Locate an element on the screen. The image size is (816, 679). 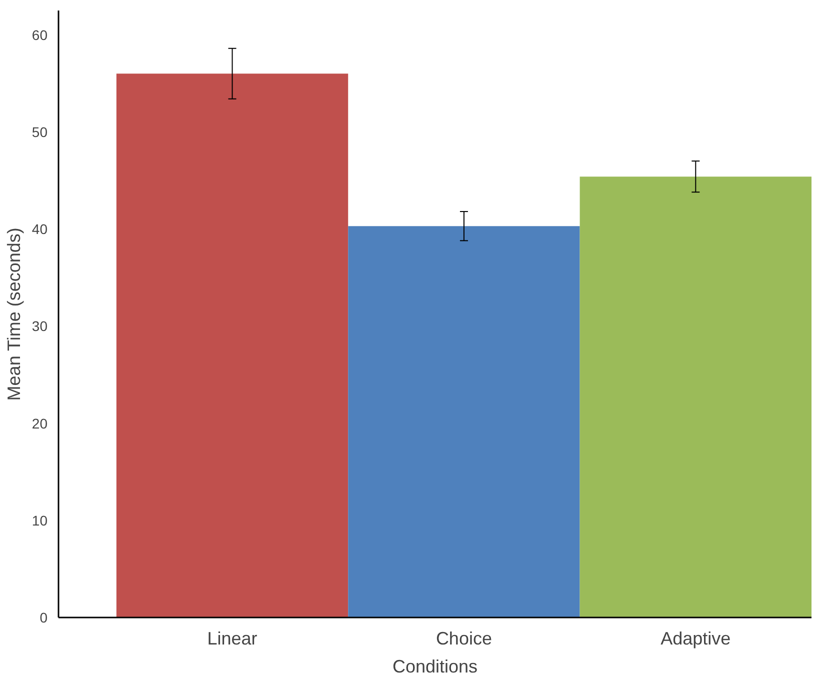
y-tick-label: 10 is located at coordinates (40, 520).